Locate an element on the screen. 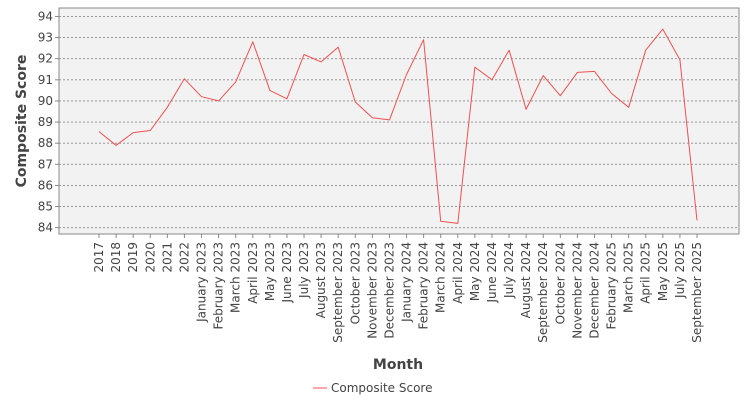 This screenshot has height=400, width=750. x-tick-label: 2017 is located at coordinates (99, 257).